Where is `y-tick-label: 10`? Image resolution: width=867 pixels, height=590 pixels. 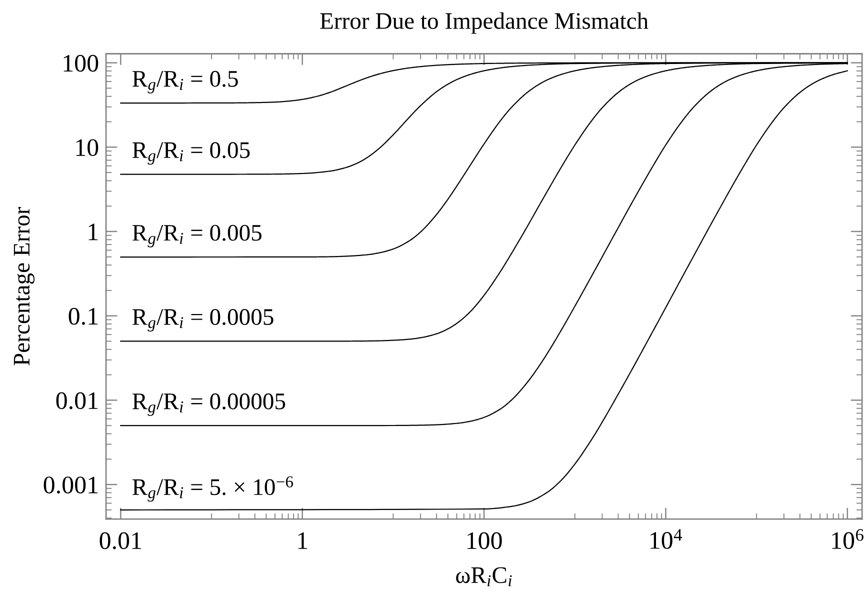
y-tick-label: 10 is located at coordinates (87, 147).